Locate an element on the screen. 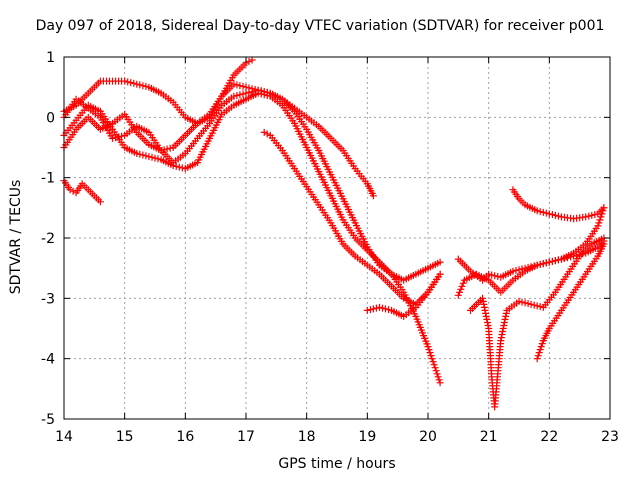 The image size is (640, 480). x-tick-label: 16 is located at coordinates (185, 437).